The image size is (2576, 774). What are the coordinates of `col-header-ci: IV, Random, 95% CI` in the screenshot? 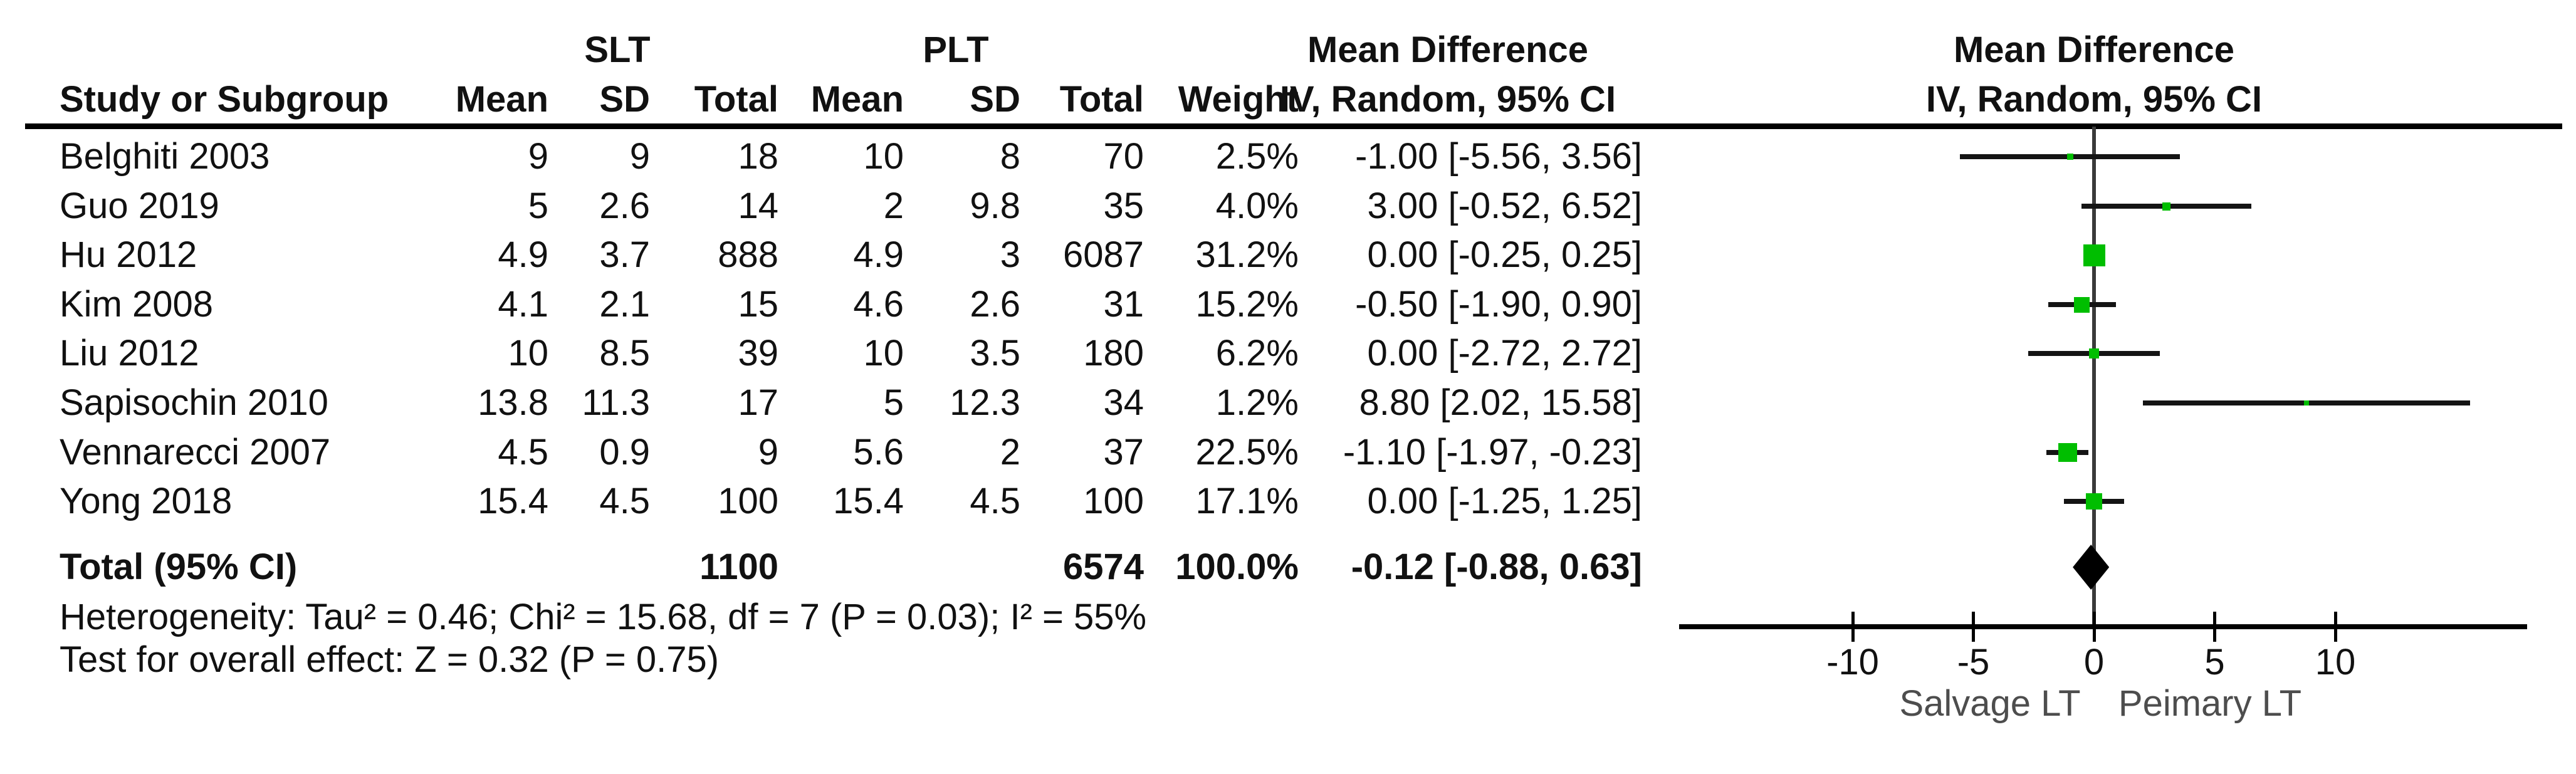 It's located at (1447, 99).